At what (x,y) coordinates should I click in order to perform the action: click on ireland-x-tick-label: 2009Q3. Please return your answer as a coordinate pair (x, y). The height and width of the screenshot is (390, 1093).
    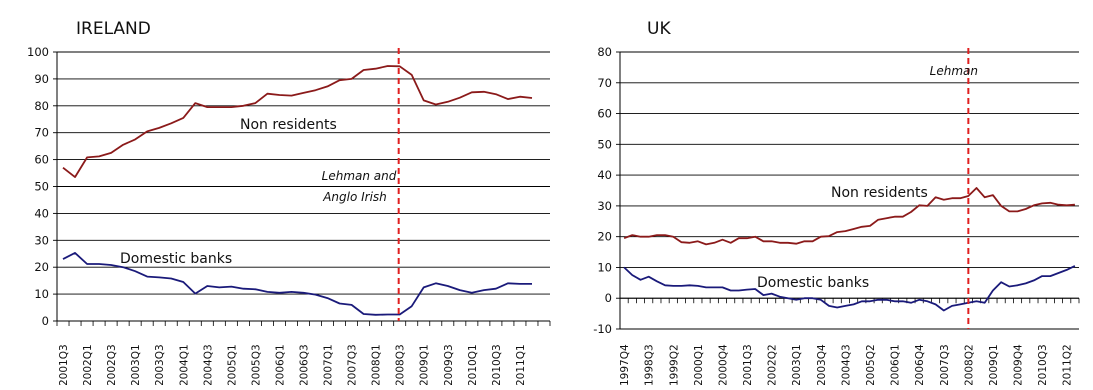
    Looking at the image, I should click on (449, 364).